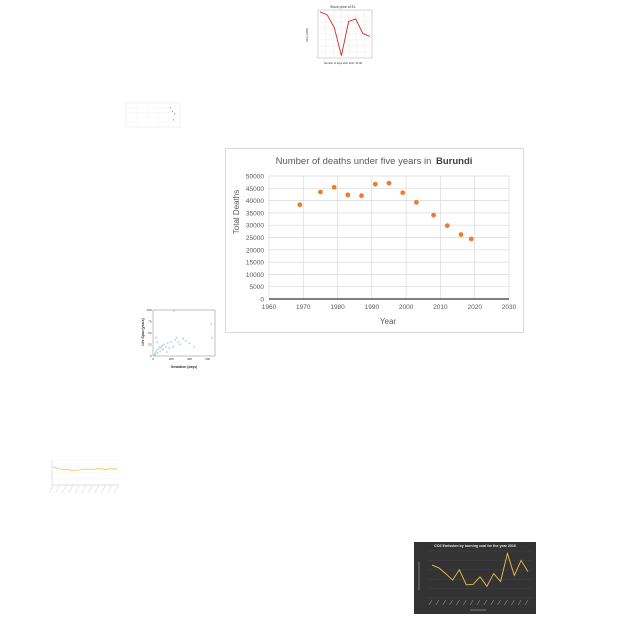 The height and width of the screenshot is (640, 640). What do you see at coordinates (303, 307) in the screenshot?
I see `x-tick-label: 1970` at bounding box center [303, 307].